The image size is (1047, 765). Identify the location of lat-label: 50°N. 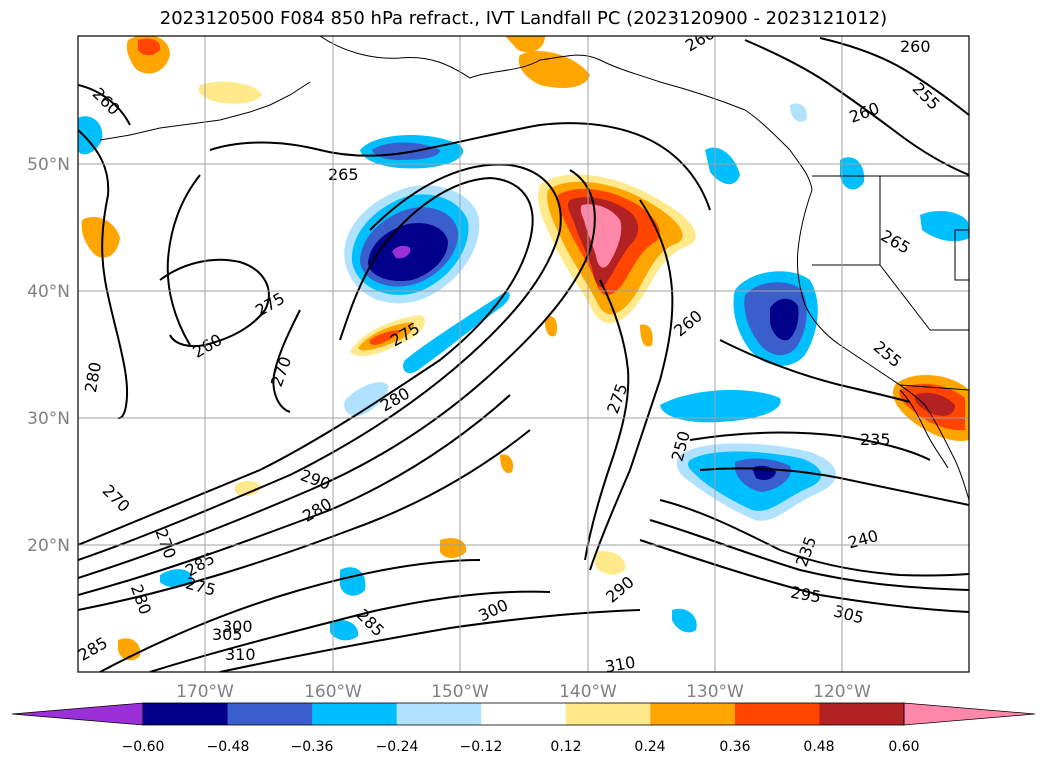
(48, 165).